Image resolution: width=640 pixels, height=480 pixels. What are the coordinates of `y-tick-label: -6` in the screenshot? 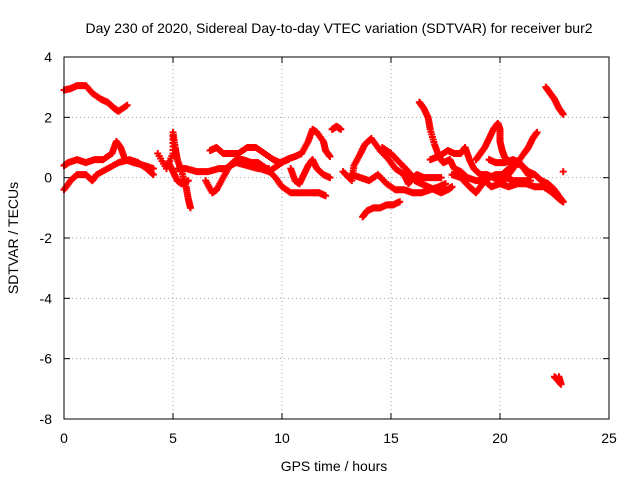 It's located at (46, 359).